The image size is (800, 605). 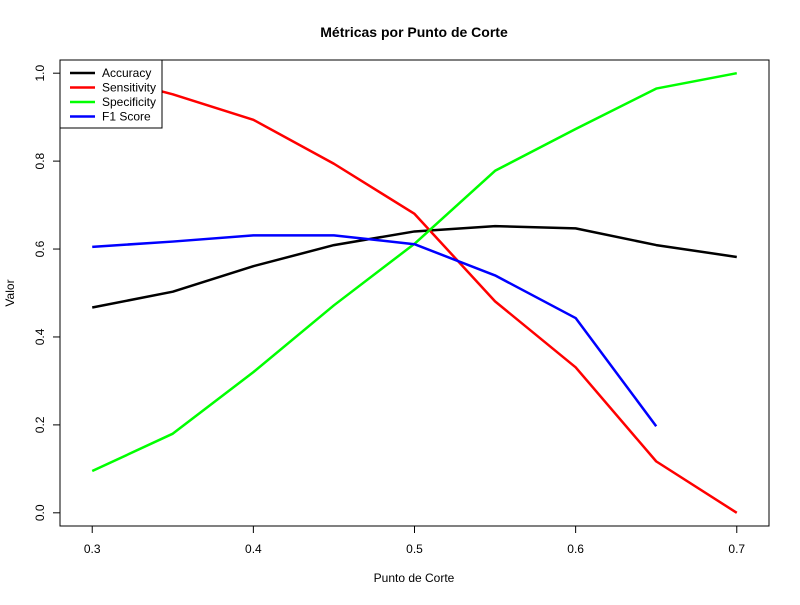 I want to click on y-tick-label: 0.6, so click(x=40, y=248).